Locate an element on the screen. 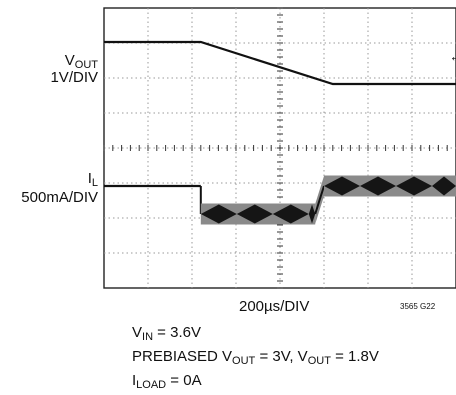 The width and height of the screenshot is (456, 395). vout-scale-label: 1V/DIV is located at coordinates (74, 77).